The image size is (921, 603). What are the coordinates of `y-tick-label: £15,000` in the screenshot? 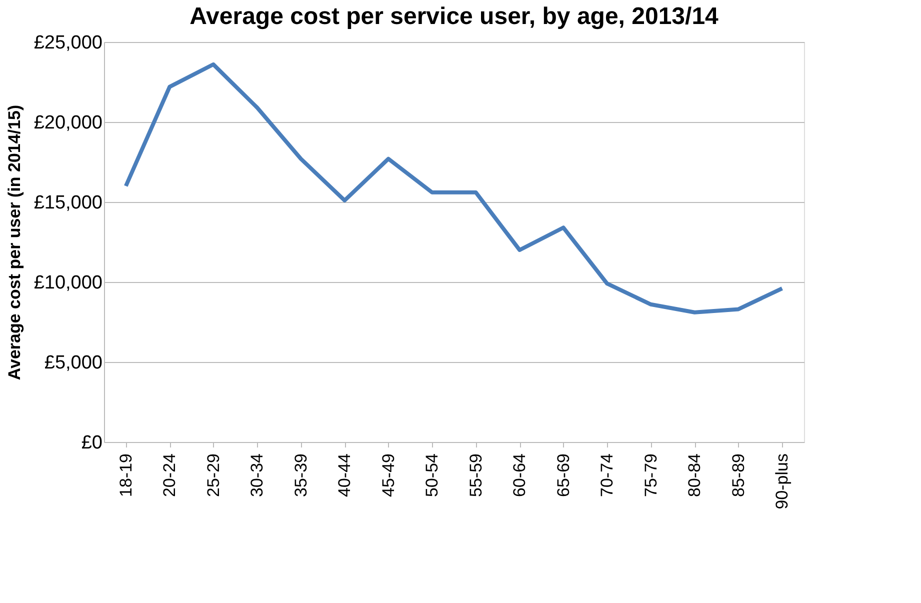 It's located at (68, 203).